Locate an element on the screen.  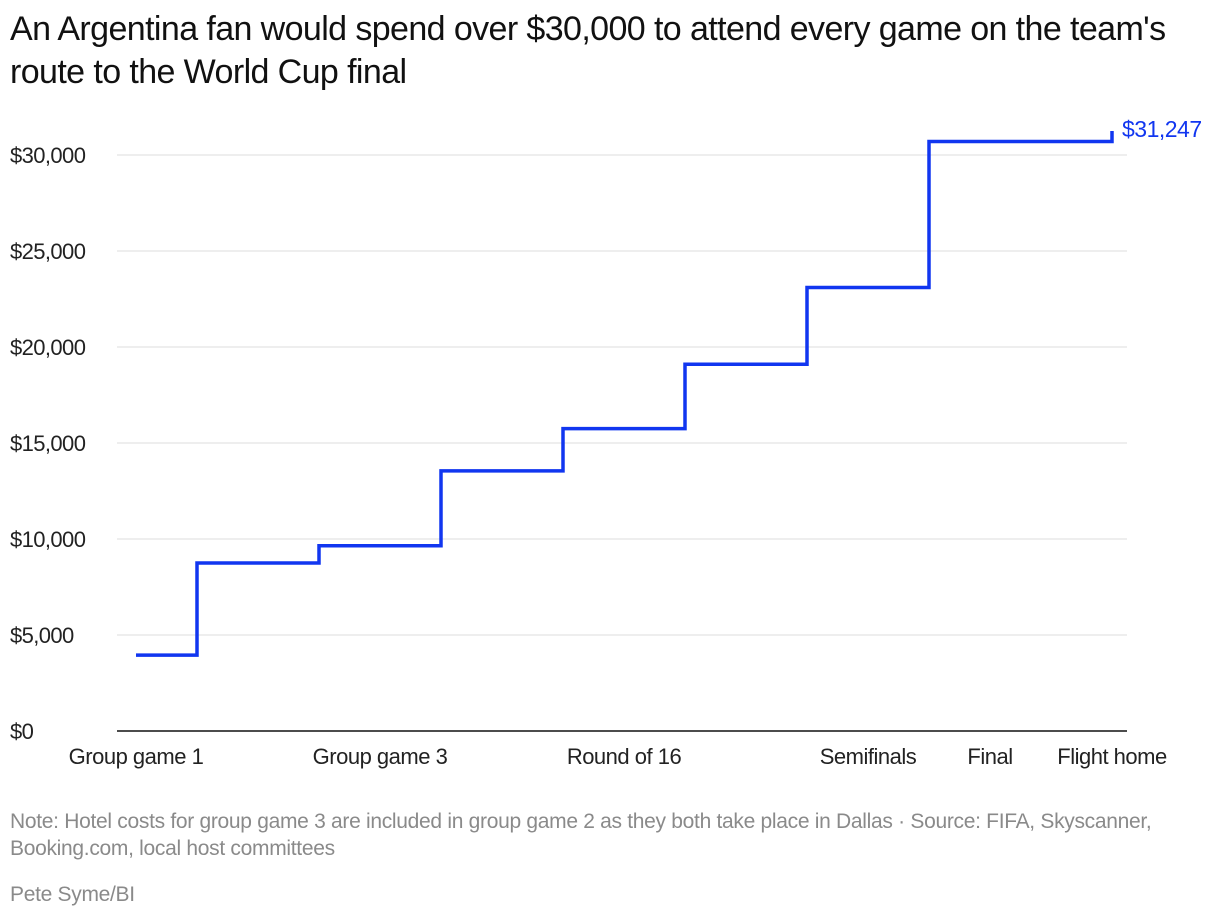
end-value-label-group: $31,247 is located at coordinates (1162, 129).